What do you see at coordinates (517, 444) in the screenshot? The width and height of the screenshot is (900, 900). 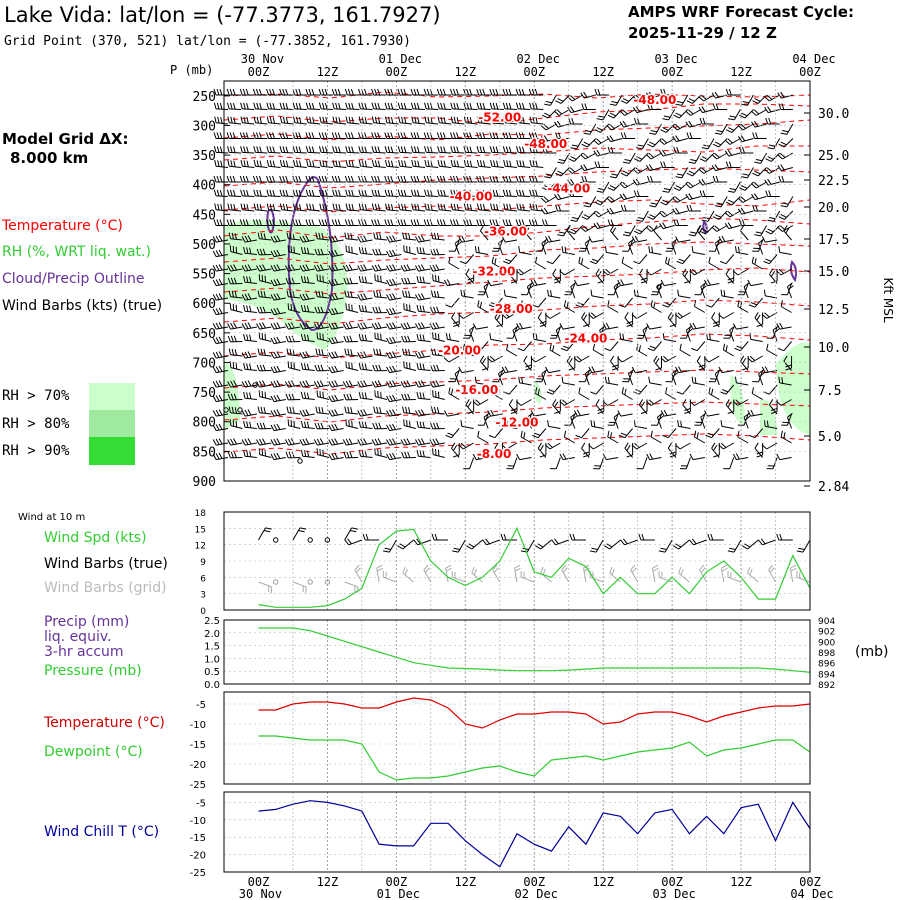 I see `isotherm-line` at bounding box center [517, 444].